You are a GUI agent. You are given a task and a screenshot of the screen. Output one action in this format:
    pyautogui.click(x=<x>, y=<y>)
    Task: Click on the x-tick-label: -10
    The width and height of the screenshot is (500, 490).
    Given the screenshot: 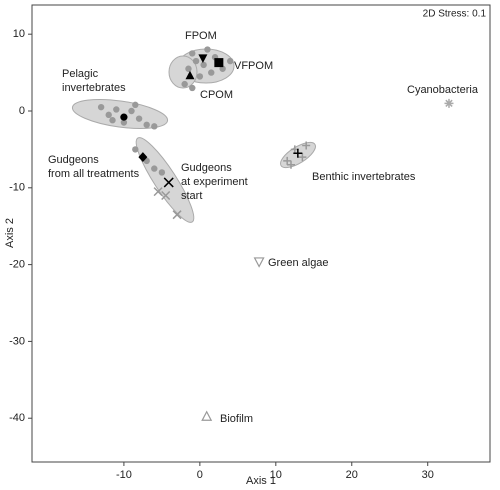 What is the action you would take?
    pyautogui.click(x=124, y=475)
    